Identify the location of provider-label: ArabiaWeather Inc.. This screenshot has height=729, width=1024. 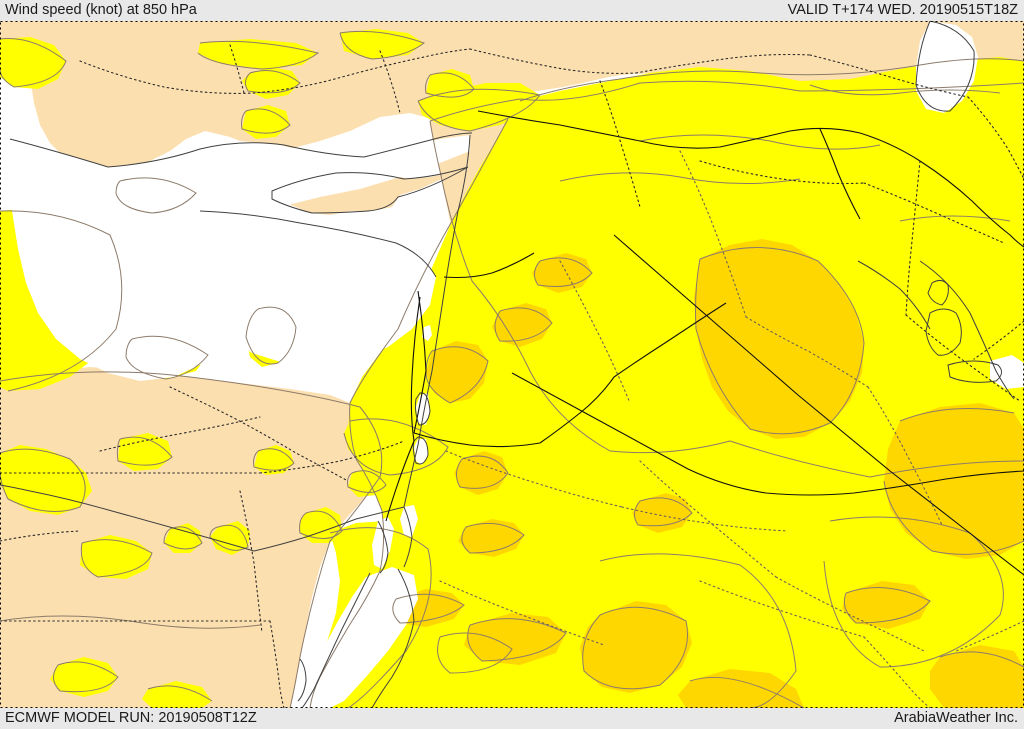
(956, 718).